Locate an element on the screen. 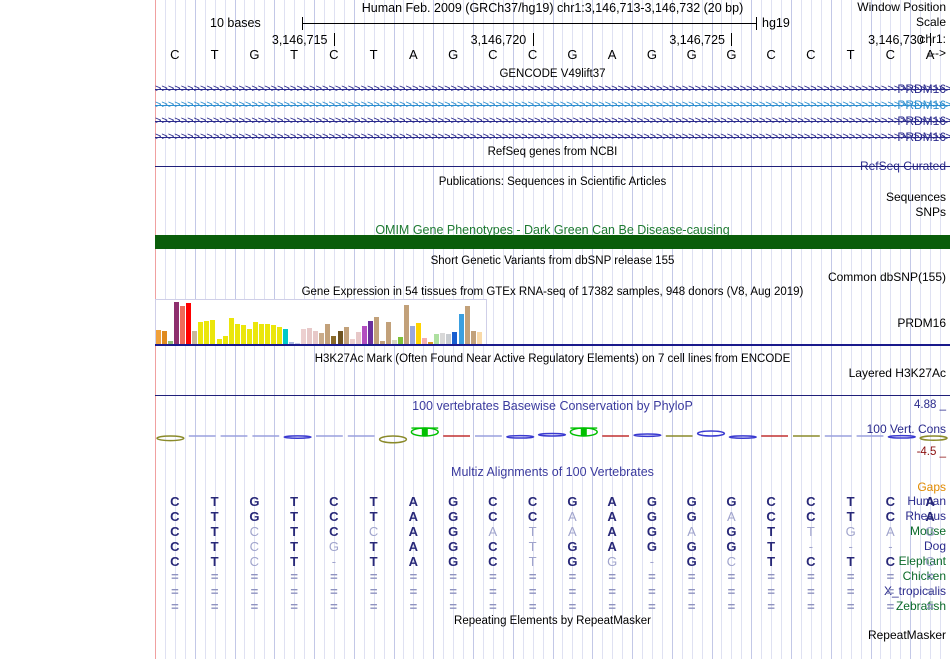 Image resolution: width=950 pixels, height=659 pixels. gtex-expression-barchart is located at coordinates (321, 323).